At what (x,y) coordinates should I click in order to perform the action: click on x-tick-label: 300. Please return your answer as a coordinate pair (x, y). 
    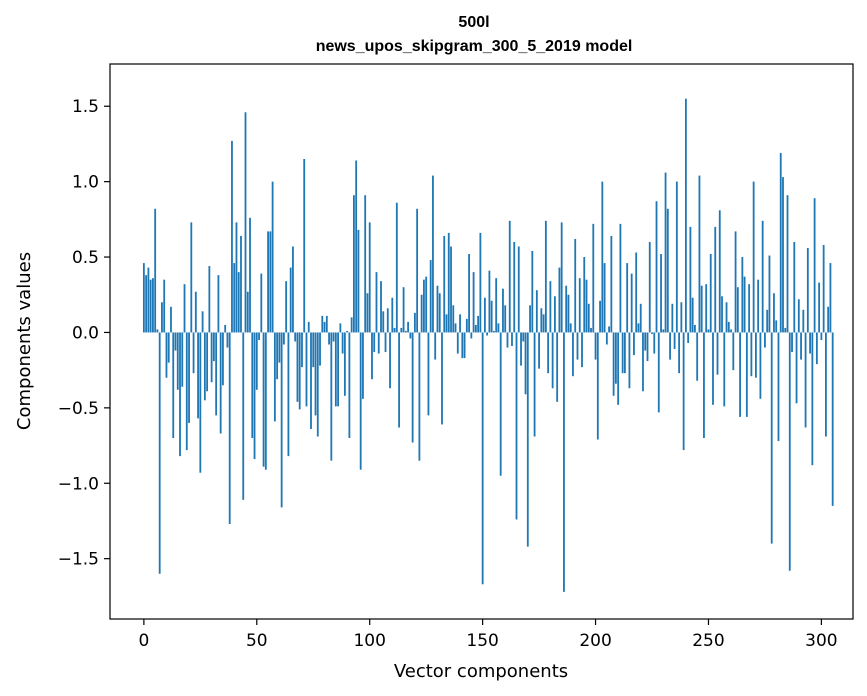
    Looking at the image, I should click on (821, 641).